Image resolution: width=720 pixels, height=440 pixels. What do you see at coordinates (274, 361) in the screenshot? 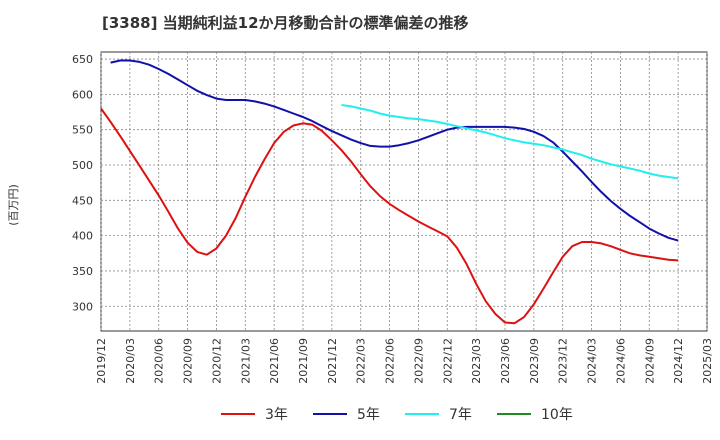
I see `x-tick-label: 2021/06` at bounding box center [274, 361].